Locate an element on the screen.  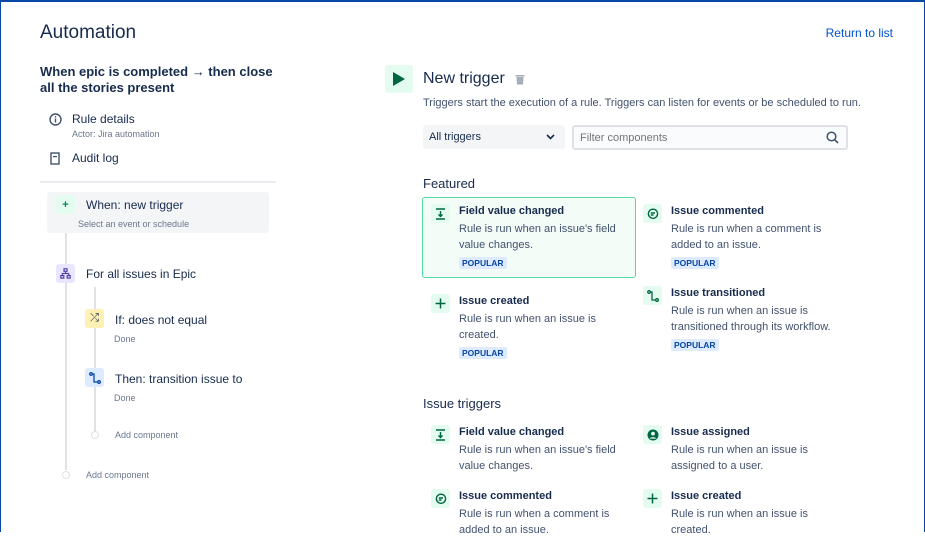
branch-label: For all issues in Epic is located at coordinates (141, 274).